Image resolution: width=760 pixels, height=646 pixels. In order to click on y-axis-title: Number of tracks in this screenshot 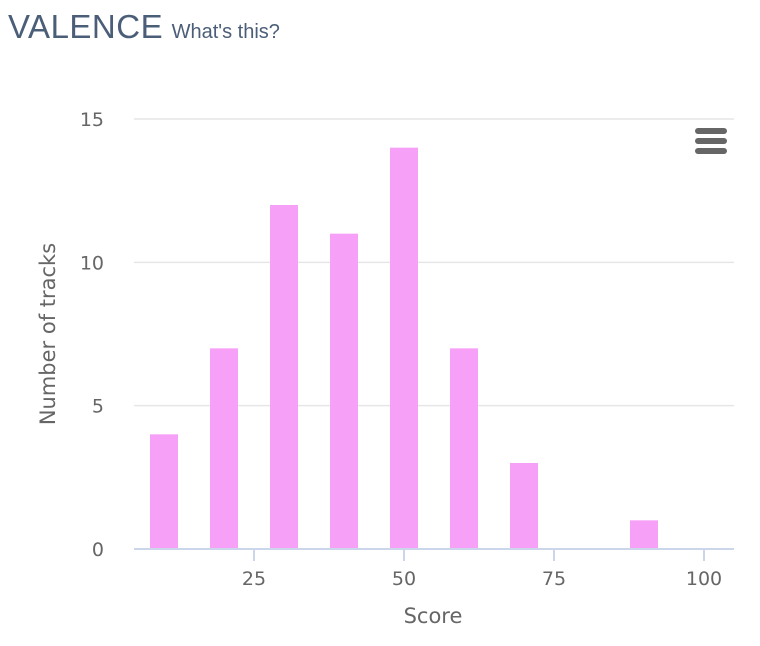, I will do `click(48, 334)`.